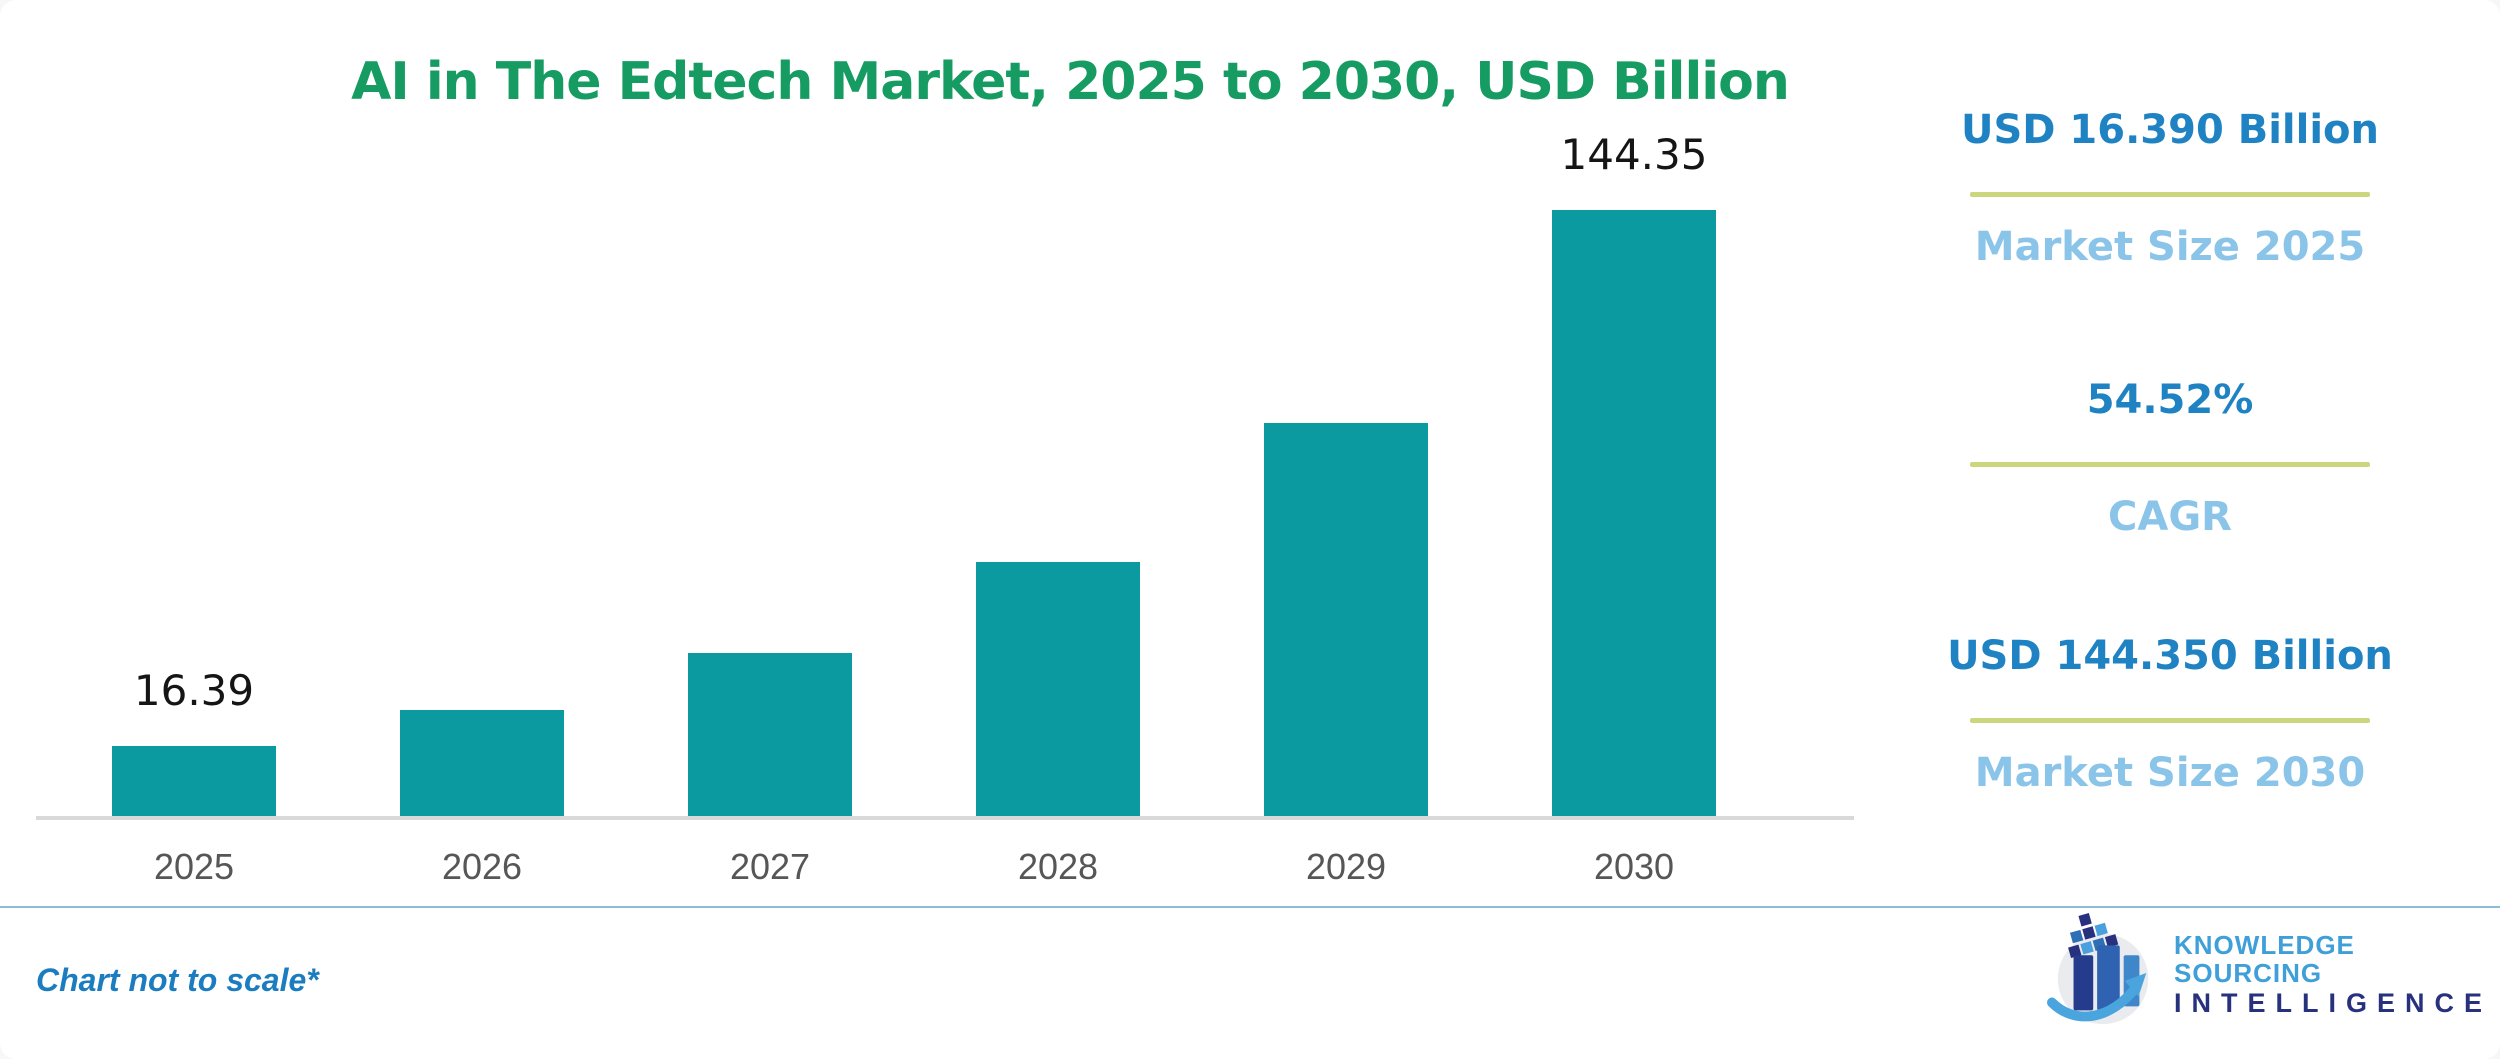 The image size is (2500, 1059). I want to click on stat-value-2025: USD 16.390 Billion, so click(2170, 130).